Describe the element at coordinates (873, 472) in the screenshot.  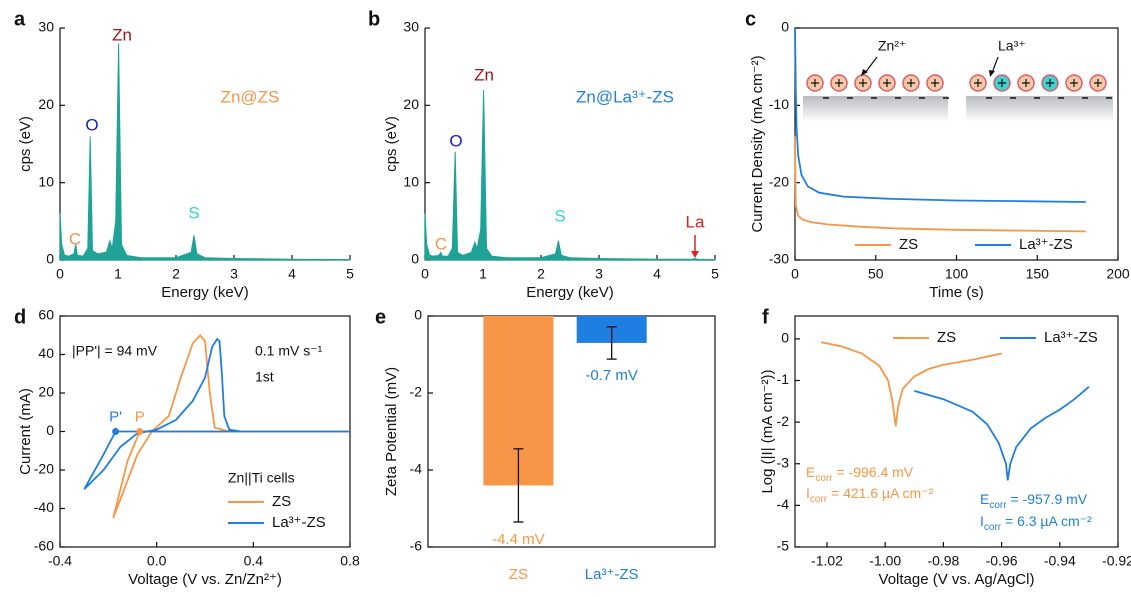
I see `annotation-part: = -996.4 mV` at that location.